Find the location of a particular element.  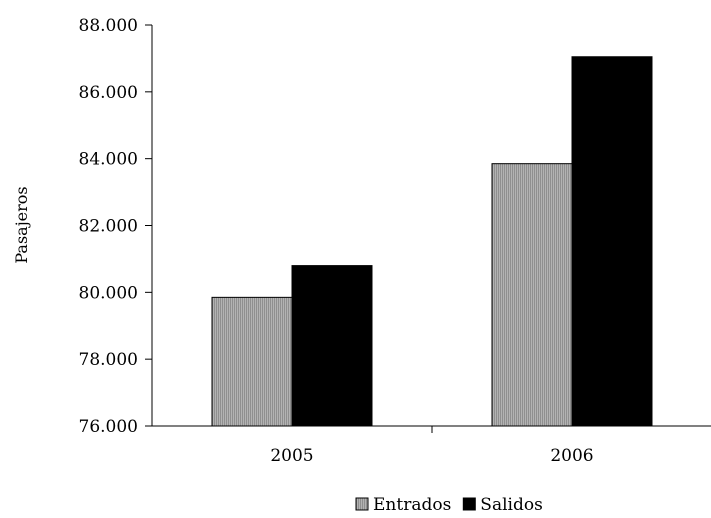

legend-label-entrados: Entrados is located at coordinates (412, 505).